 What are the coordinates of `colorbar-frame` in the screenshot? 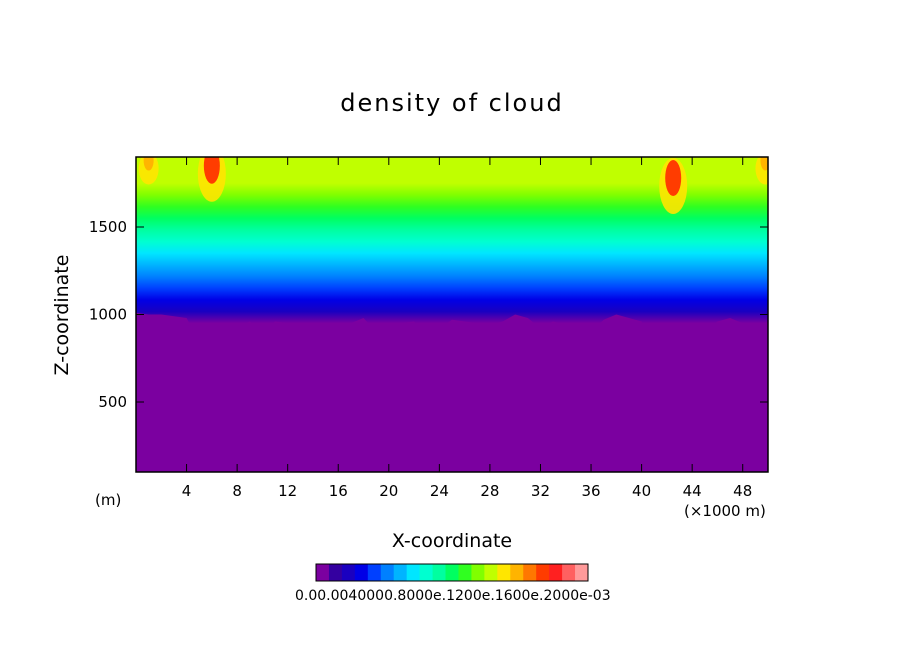 It's located at (452, 572).